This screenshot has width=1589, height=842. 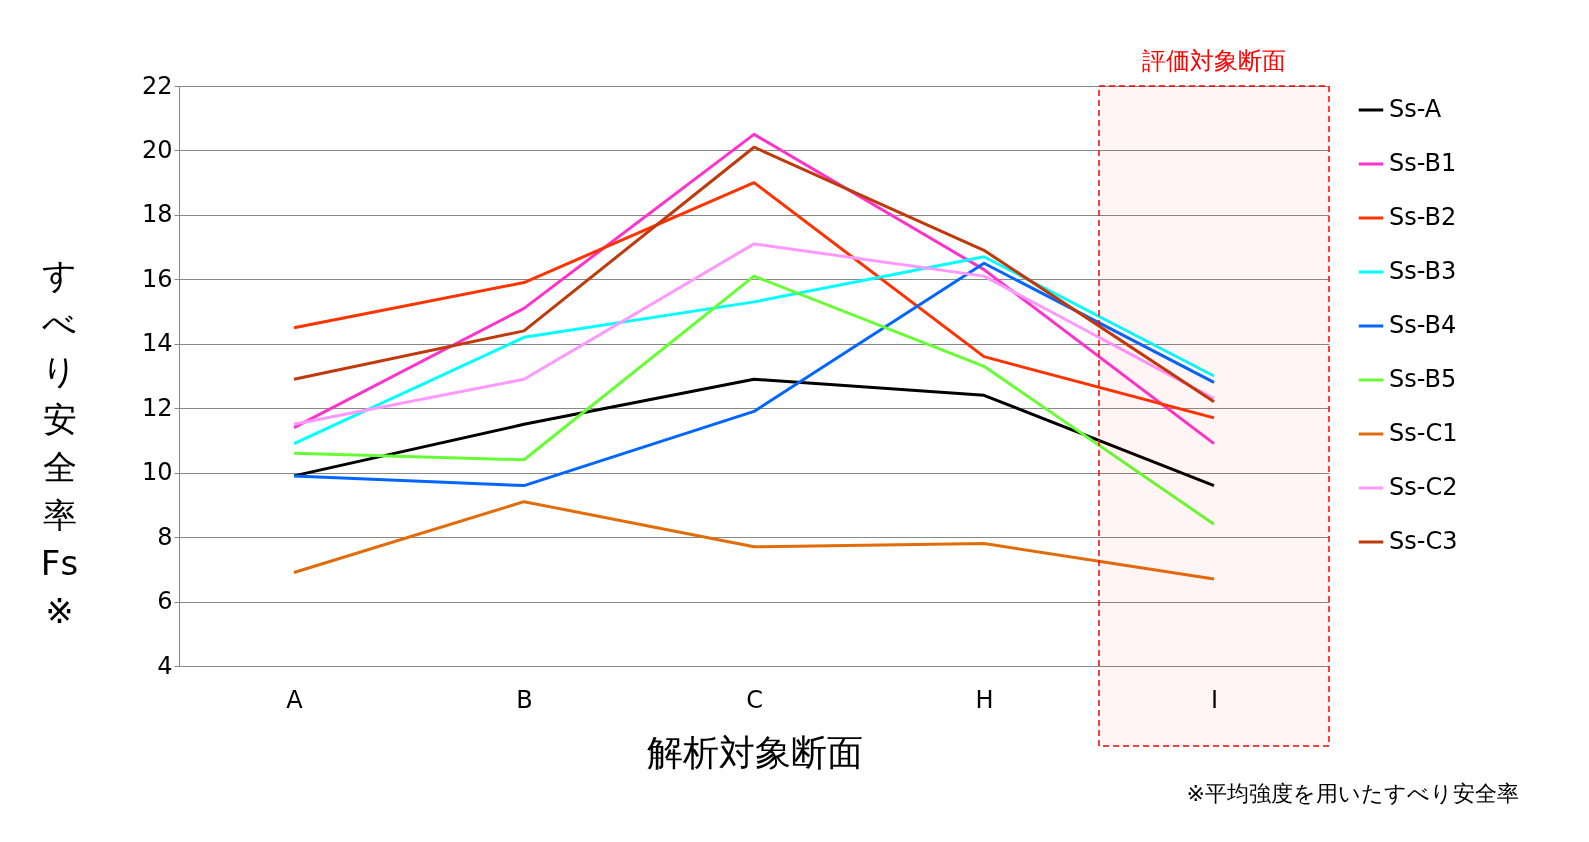 What do you see at coordinates (157, 85) in the screenshot?
I see `y-tick-label: 22` at bounding box center [157, 85].